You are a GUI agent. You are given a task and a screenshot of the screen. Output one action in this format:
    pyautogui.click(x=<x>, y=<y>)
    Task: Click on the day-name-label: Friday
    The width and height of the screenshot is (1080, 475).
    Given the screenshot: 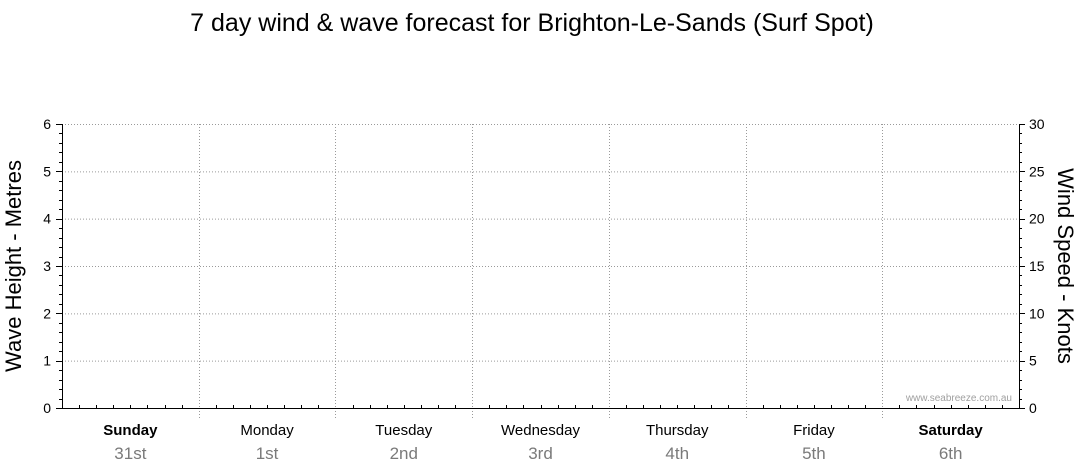 What is the action you would take?
    pyautogui.click(x=814, y=430)
    